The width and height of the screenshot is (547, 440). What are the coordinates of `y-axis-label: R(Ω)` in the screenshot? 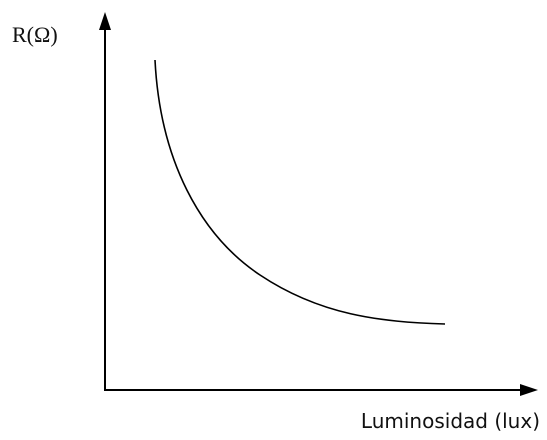 It's located at (35, 34).